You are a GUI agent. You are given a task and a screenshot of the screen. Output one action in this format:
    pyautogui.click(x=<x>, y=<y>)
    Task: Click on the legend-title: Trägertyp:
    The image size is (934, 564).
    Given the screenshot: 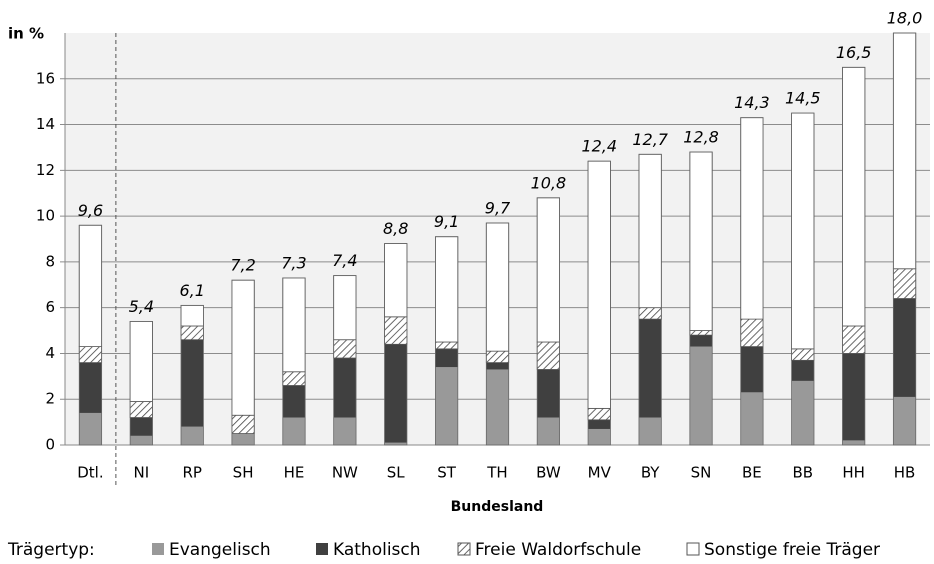 What is the action you would take?
    pyautogui.click(x=51, y=550)
    